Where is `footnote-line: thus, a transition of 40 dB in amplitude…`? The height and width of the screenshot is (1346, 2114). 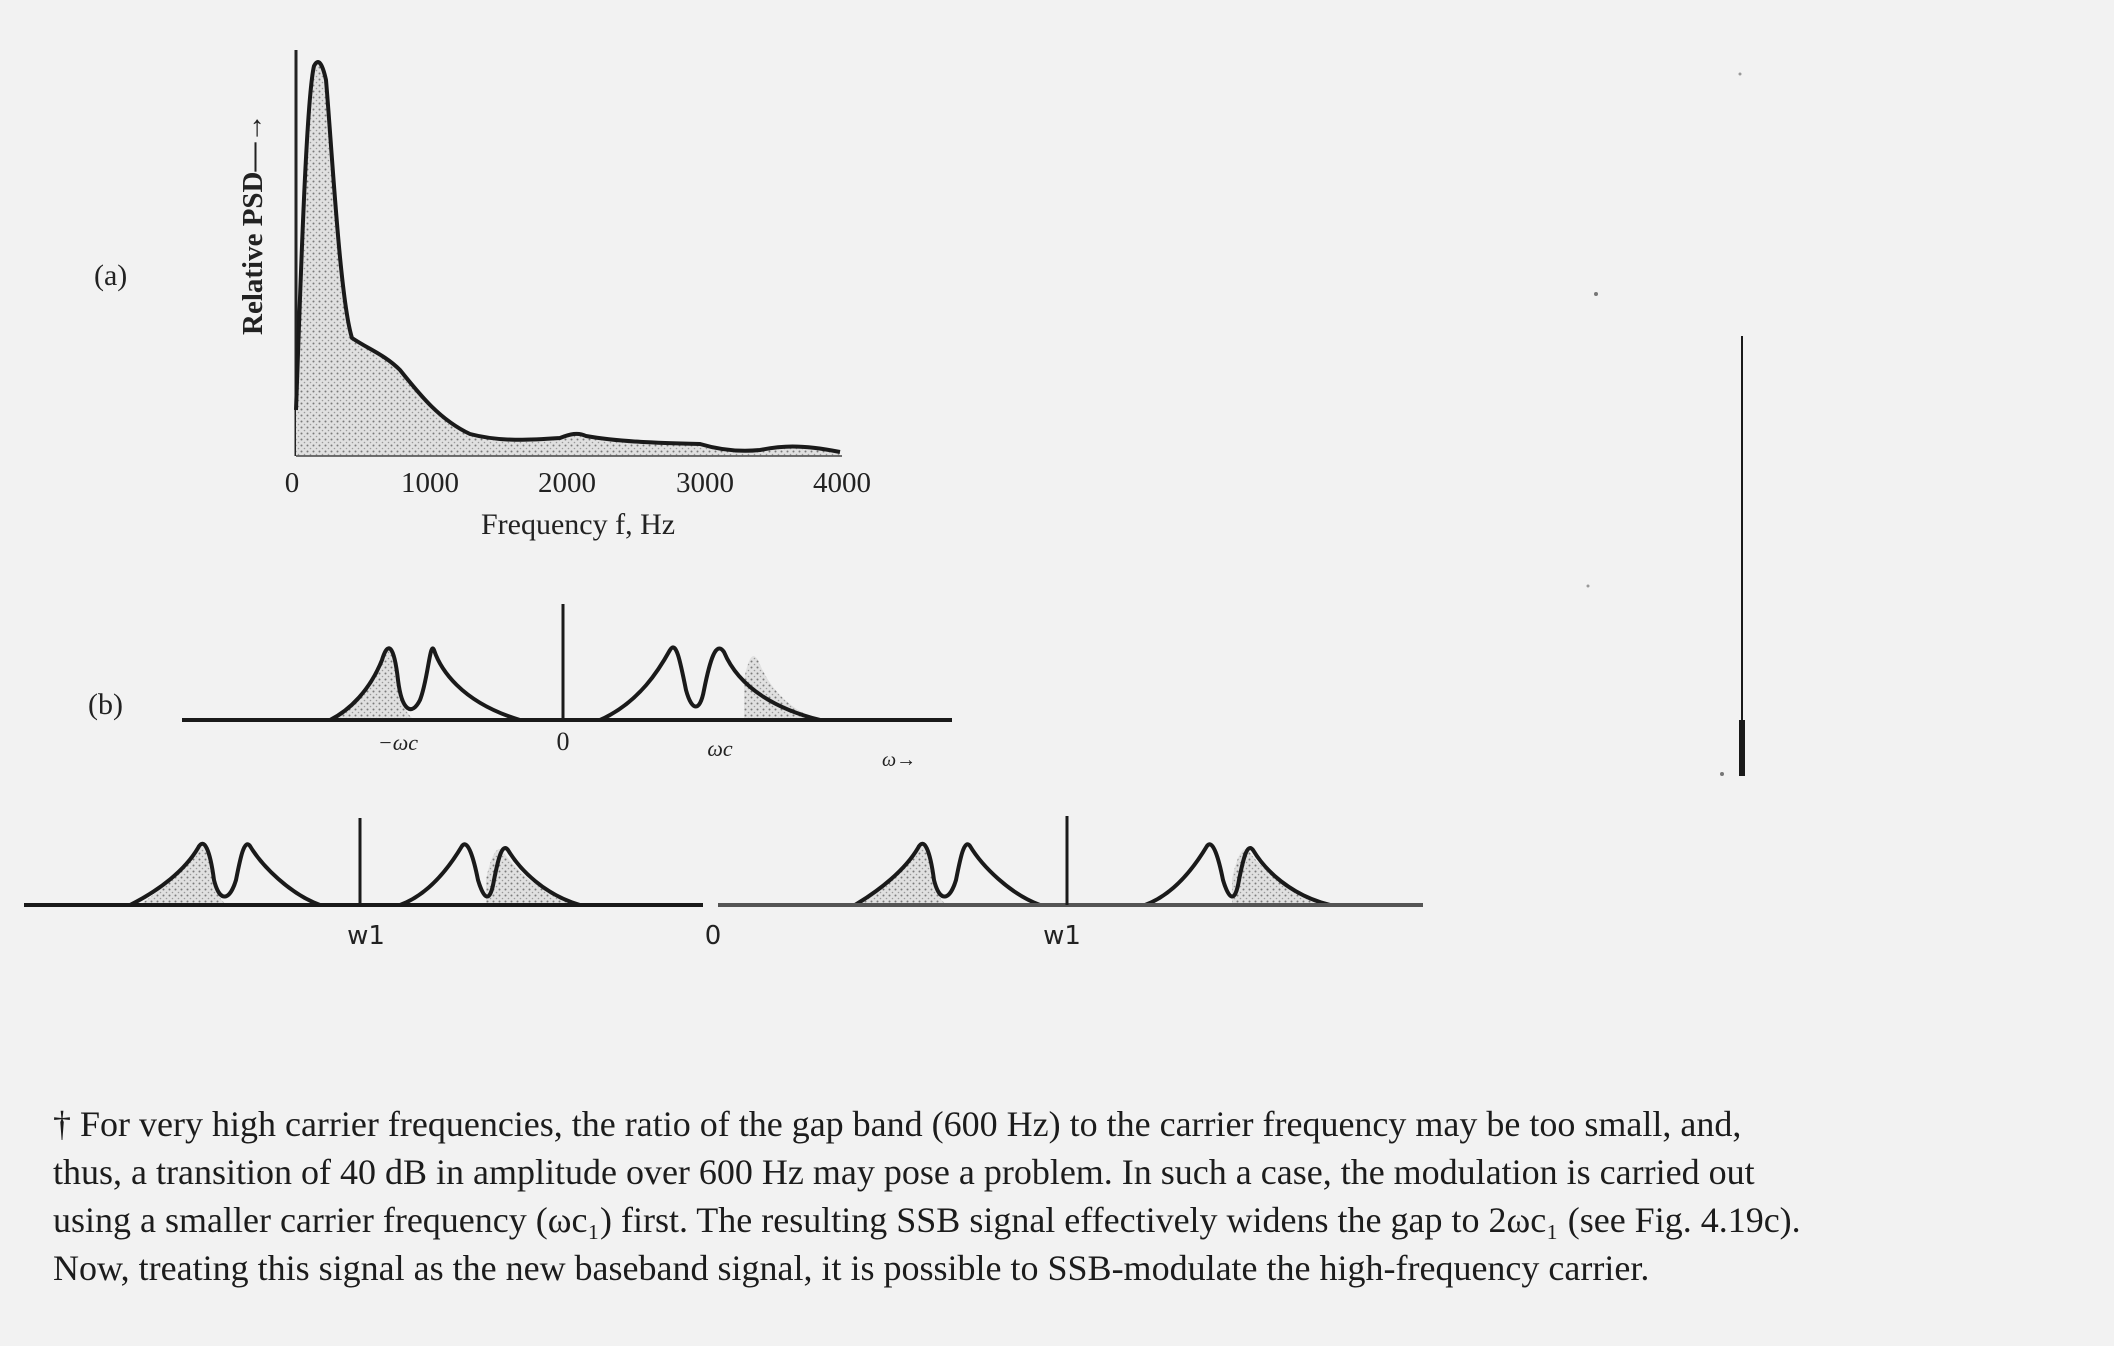
footnote-line: thus, a transition of 40 dB in amplitude… is located at coordinates (904, 1172).